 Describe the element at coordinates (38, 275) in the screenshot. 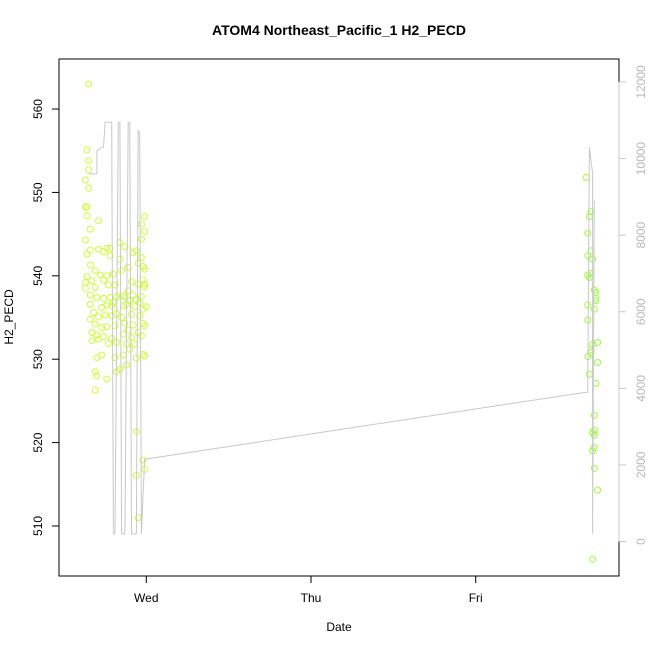

I see `y-left-tick-label: 540` at that location.